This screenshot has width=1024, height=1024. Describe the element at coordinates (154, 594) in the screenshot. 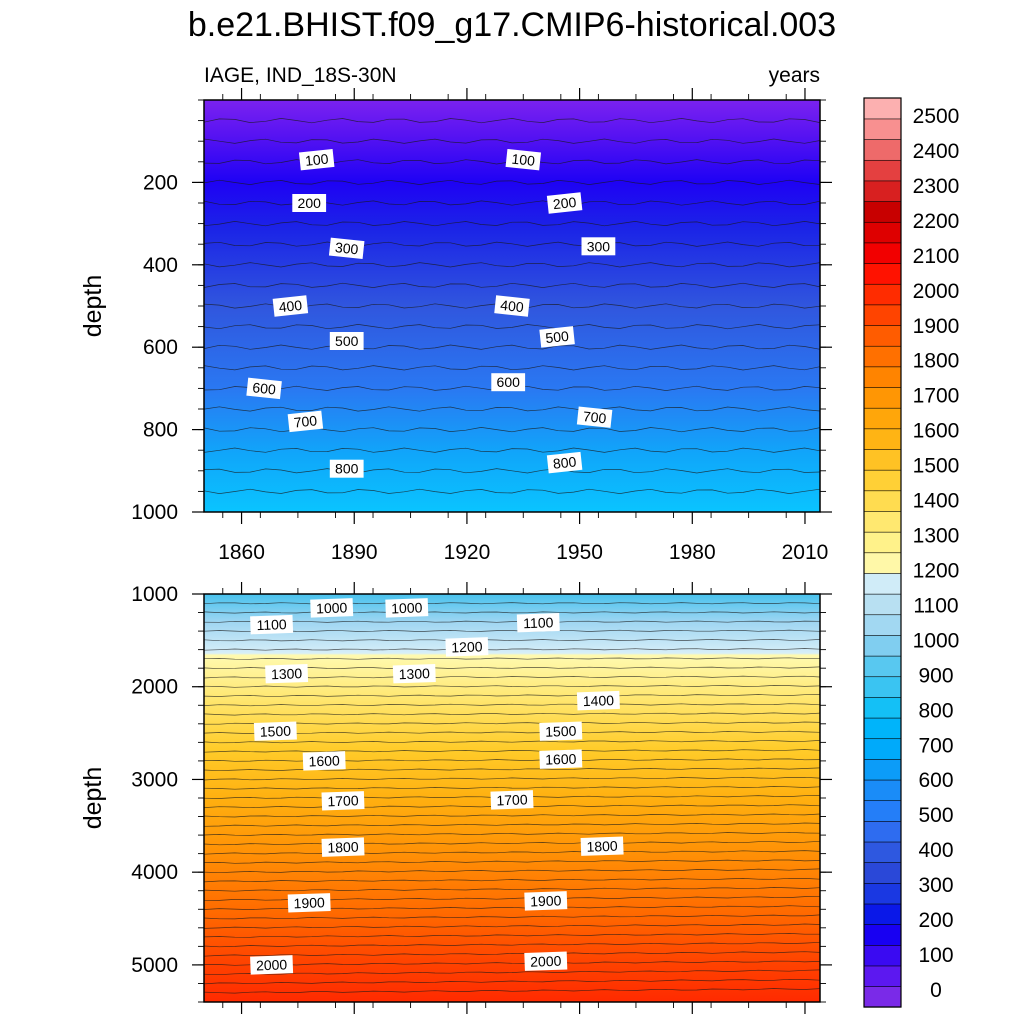

I see `lower-y-tick-label: 1000` at that location.